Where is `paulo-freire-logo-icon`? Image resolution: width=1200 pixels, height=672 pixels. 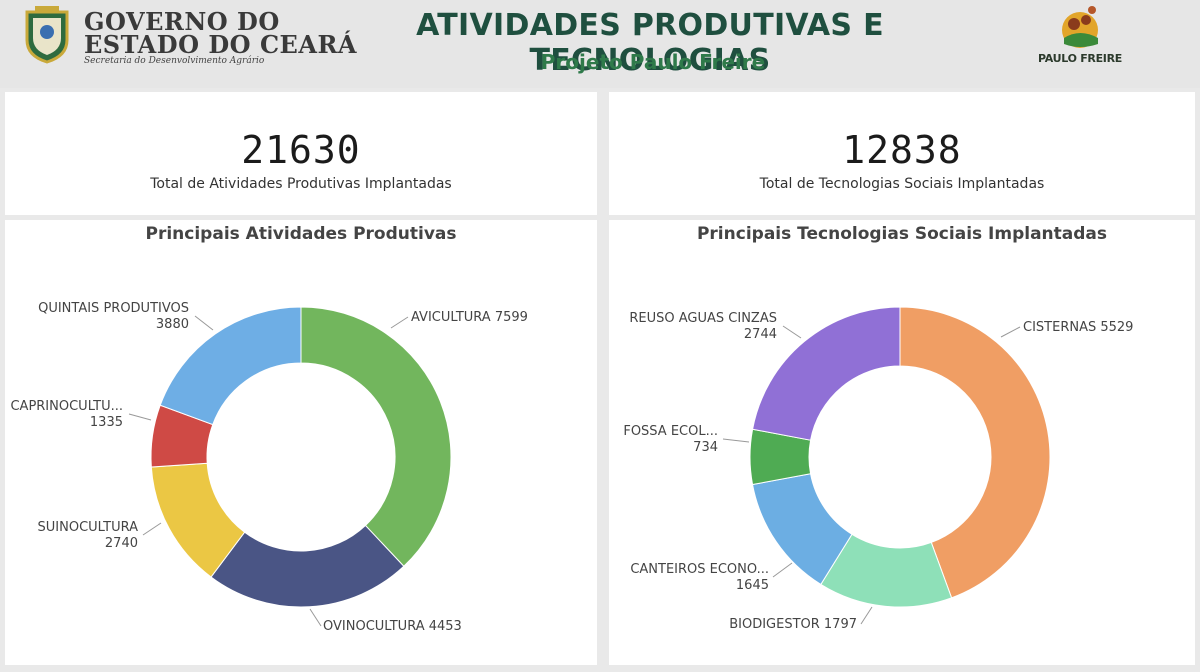 paulo-freire-logo-icon is located at coordinates (1080, 27).